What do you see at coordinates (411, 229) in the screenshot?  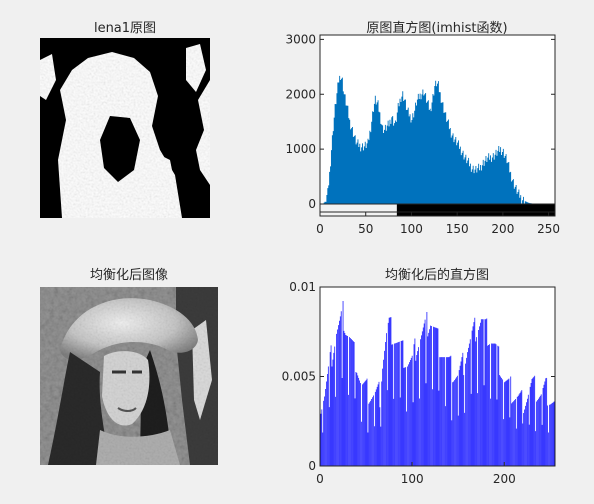 I see `histogram1-xtick-label: 100` at bounding box center [411, 229].